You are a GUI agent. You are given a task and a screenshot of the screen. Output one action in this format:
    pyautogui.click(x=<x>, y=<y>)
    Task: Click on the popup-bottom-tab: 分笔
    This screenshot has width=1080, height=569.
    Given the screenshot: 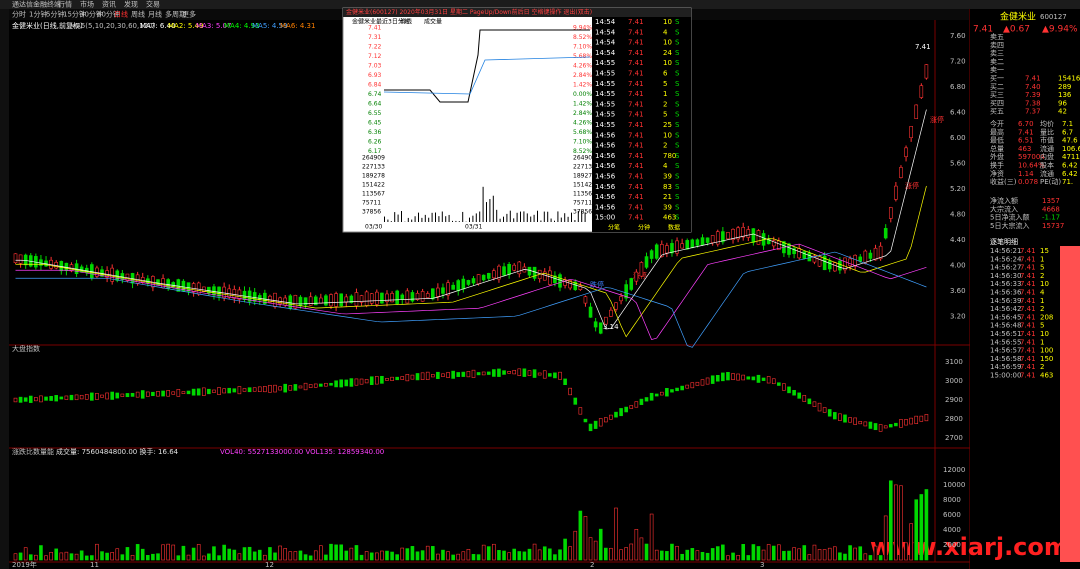 What is the action you would take?
    pyautogui.click(x=614, y=228)
    